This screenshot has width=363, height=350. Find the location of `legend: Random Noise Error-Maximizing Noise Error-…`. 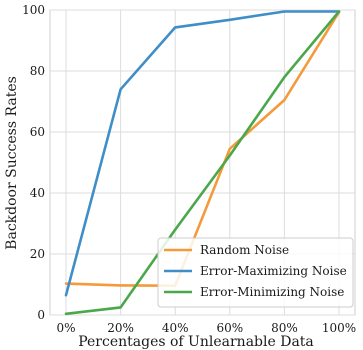

legend: Random Noise Error-Maximizing Noise Error-… is located at coordinates (255, 272).